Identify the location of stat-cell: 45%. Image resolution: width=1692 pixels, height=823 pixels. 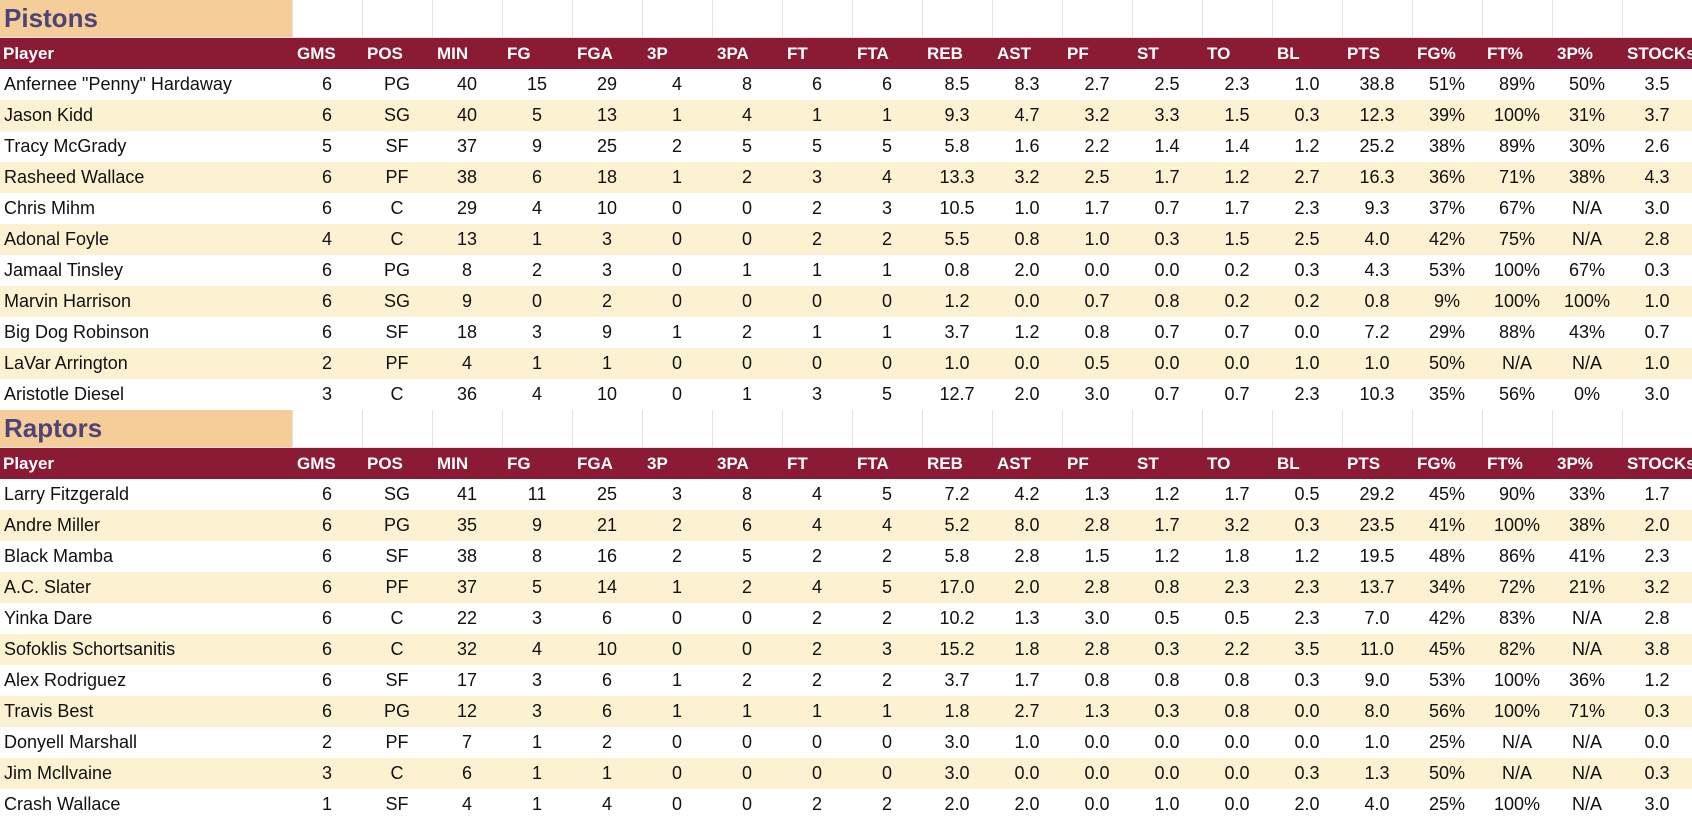
(1447, 649).